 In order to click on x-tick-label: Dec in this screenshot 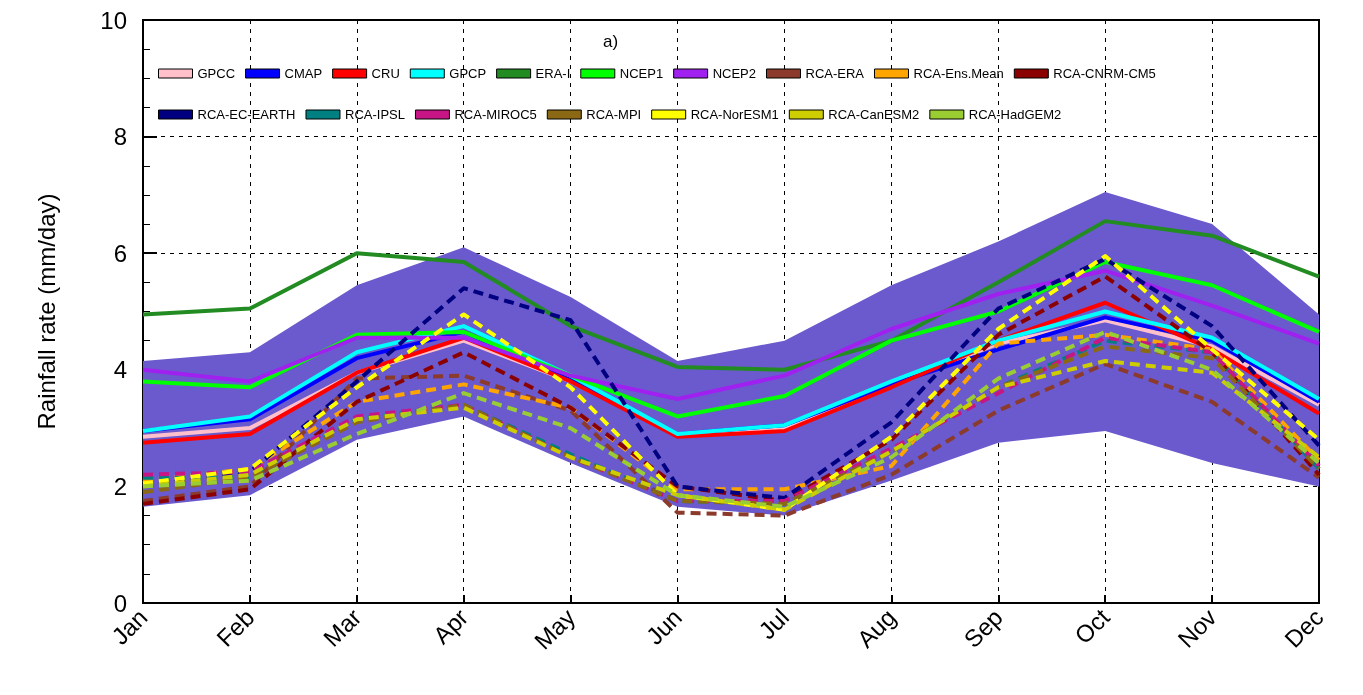, I will do `click(1304, 628)`.